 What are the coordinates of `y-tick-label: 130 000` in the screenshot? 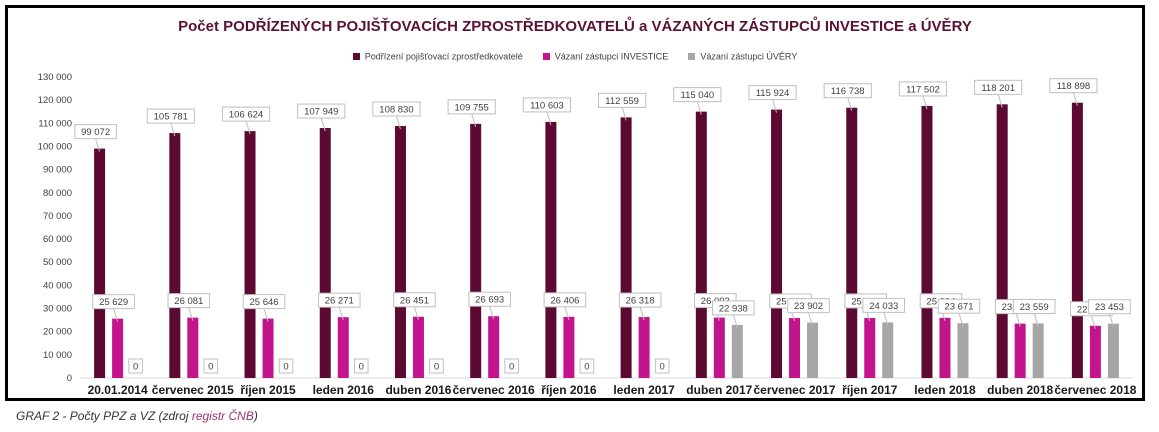 It's located at (55, 77).